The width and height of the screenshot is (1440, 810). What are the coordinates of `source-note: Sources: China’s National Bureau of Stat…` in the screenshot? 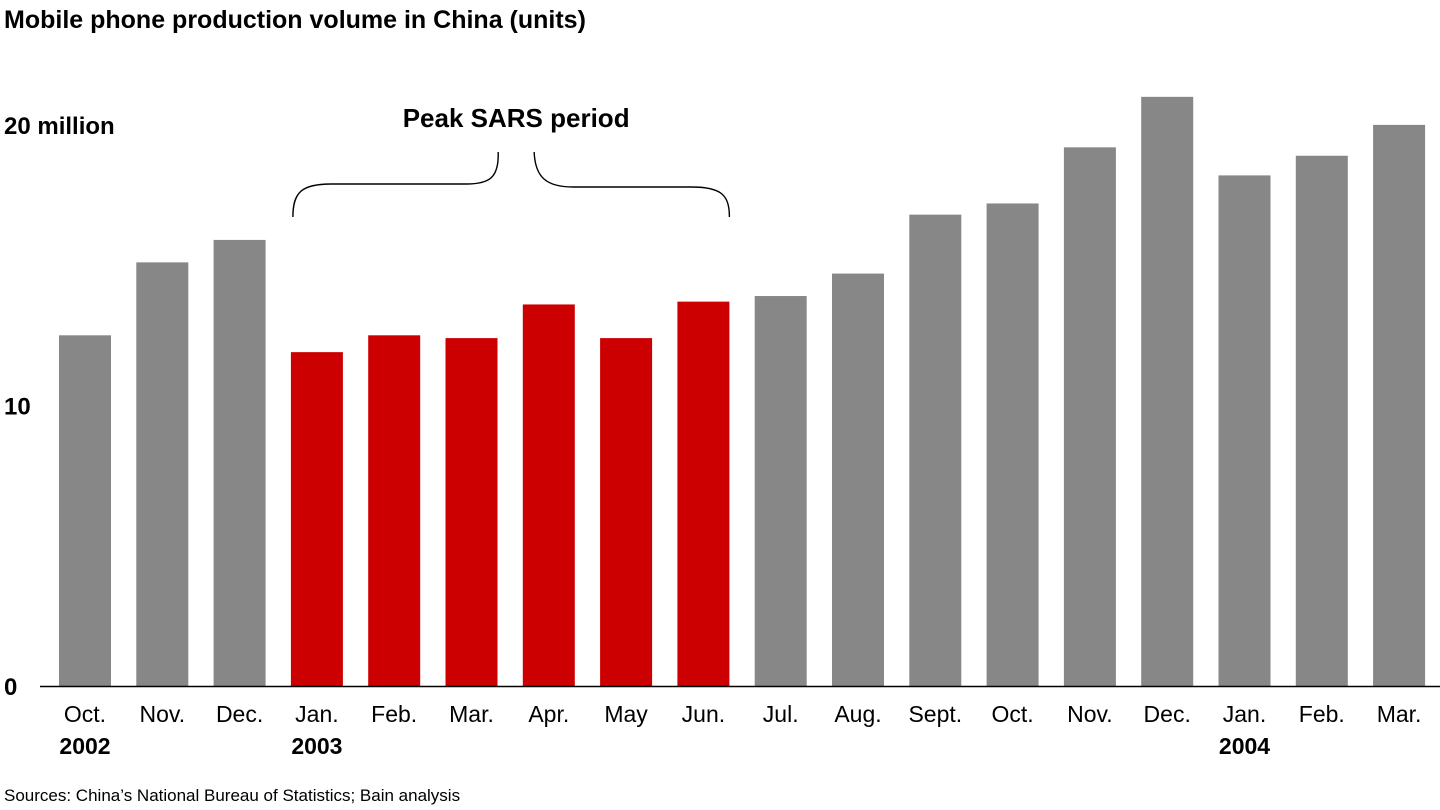 It's located at (232, 795).